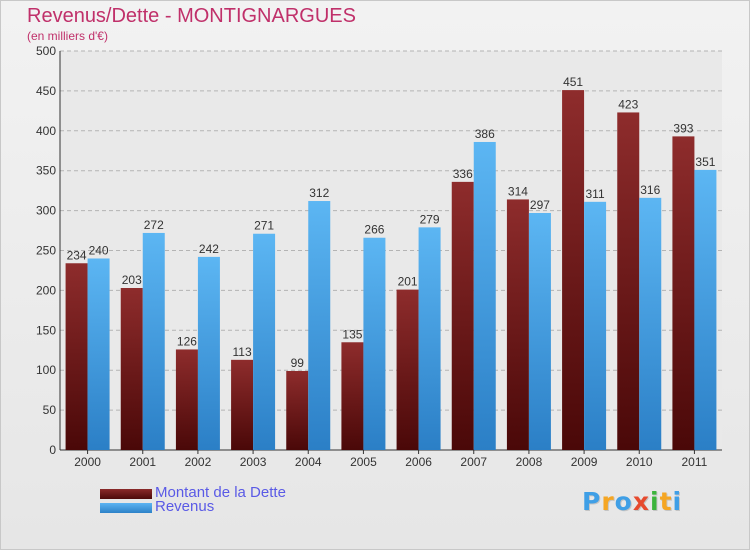 The width and height of the screenshot is (750, 550). I want to click on x-tick-label: 2009, so click(584, 462).